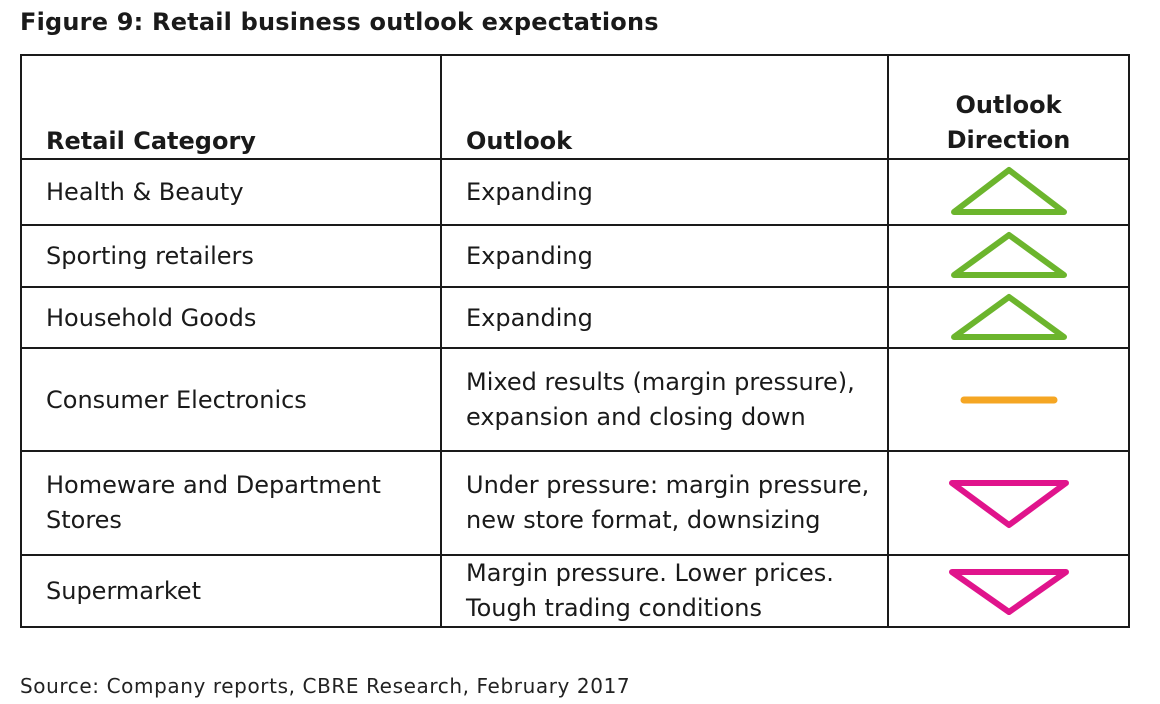 The image size is (1160, 704). I want to click on header-row: Retail Category Outlook Outlook Direction, so click(575, 107).